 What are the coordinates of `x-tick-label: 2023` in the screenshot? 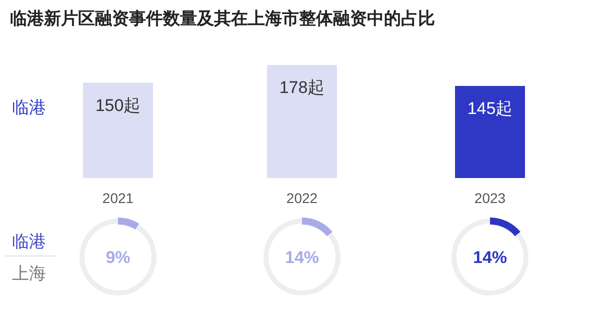 It's located at (490, 198).